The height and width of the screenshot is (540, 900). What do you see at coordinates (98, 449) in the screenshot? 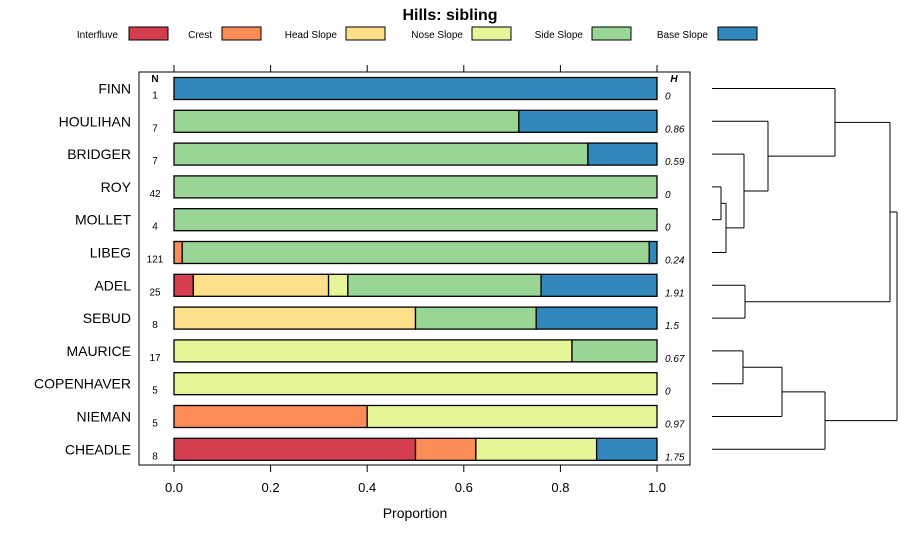
I see `row-label-cheadle: CHEADLE` at bounding box center [98, 449].